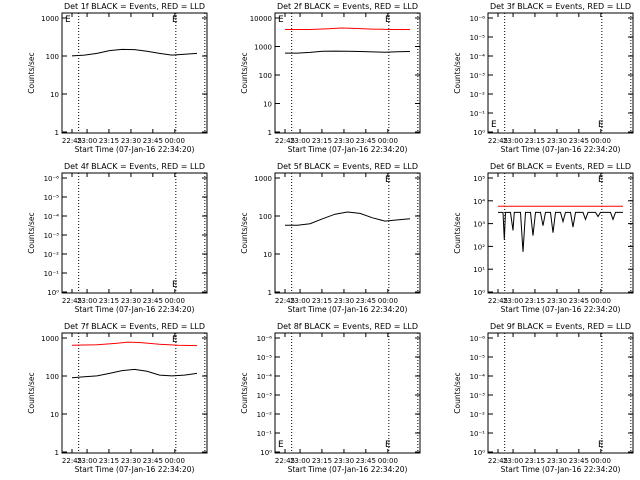  I want to click on y-tick-label: 10³, so click(479, 225).